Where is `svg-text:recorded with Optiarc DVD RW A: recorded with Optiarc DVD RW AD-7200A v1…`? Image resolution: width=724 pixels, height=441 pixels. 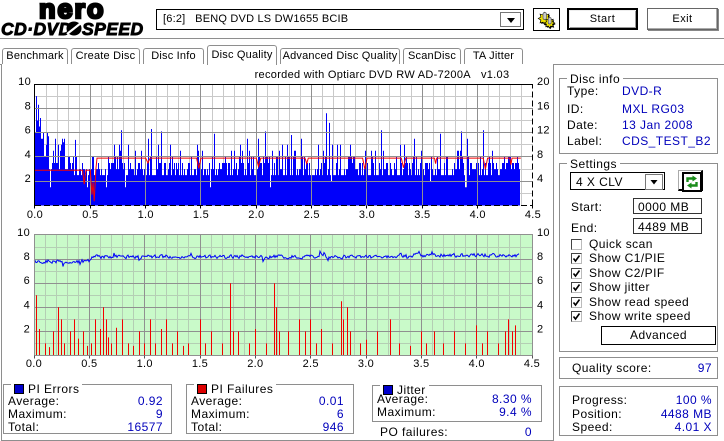 svg-text:recorded with Optiarc DVD RW A: recorded with Optiarc DVD RW AD-7200A v1… is located at coordinates (382, 75).